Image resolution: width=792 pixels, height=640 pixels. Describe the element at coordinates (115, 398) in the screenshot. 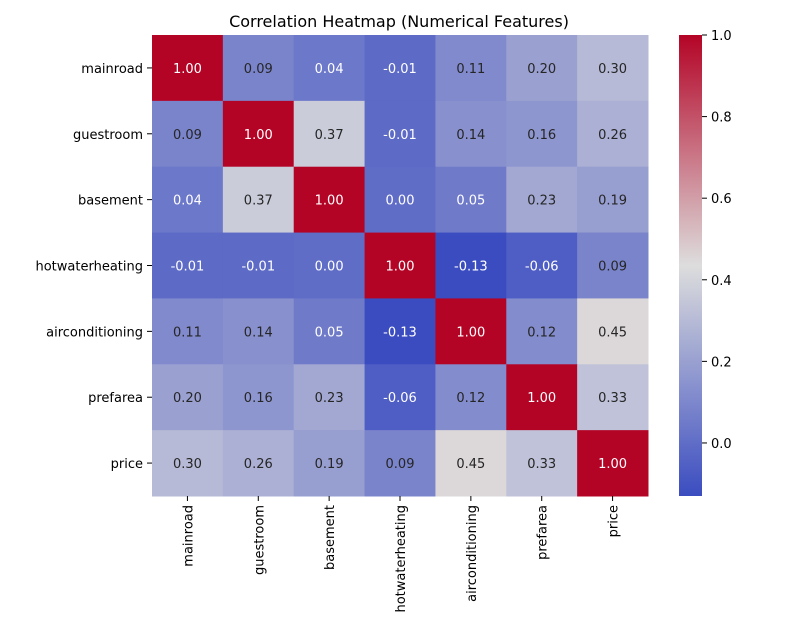

I see `y-tick-label: prefarea` at that location.